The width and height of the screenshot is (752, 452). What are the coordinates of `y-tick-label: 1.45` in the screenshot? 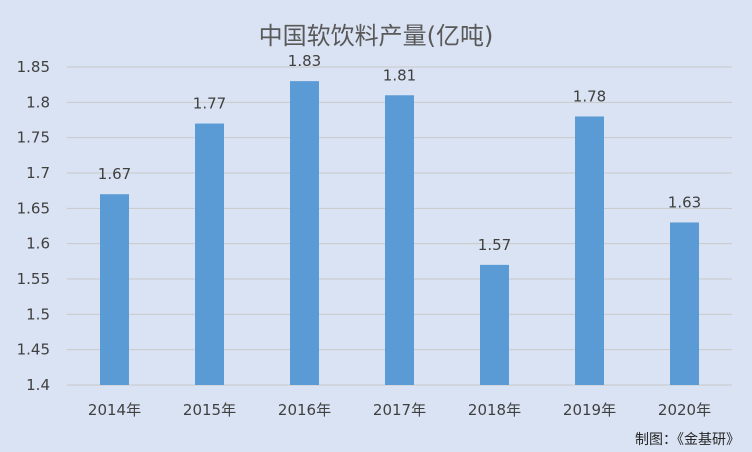 It's located at (33, 350).